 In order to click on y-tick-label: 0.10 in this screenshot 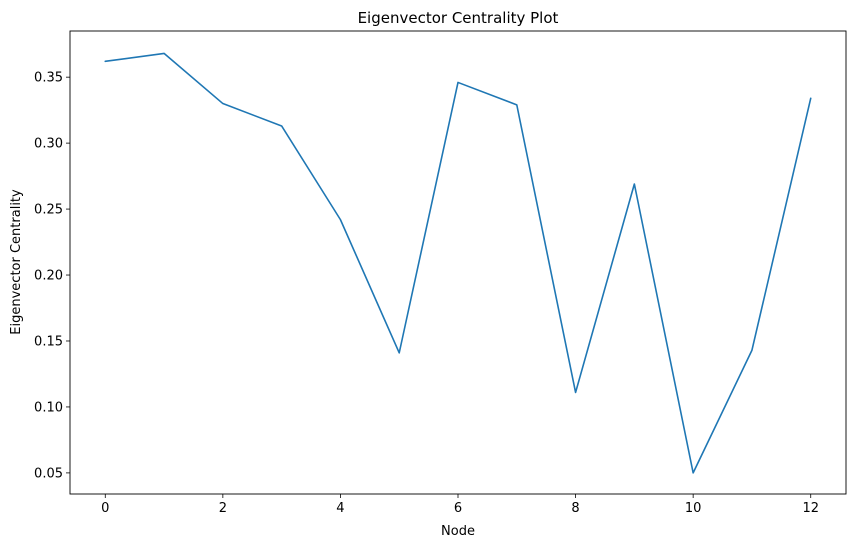, I will do `click(48, 407)`.